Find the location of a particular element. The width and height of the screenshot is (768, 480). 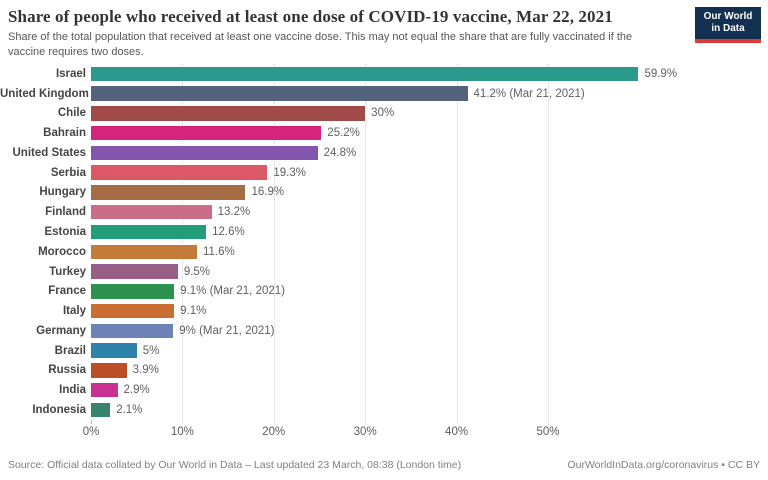

country-label: Bahrain is located at coordinates (64, 133).